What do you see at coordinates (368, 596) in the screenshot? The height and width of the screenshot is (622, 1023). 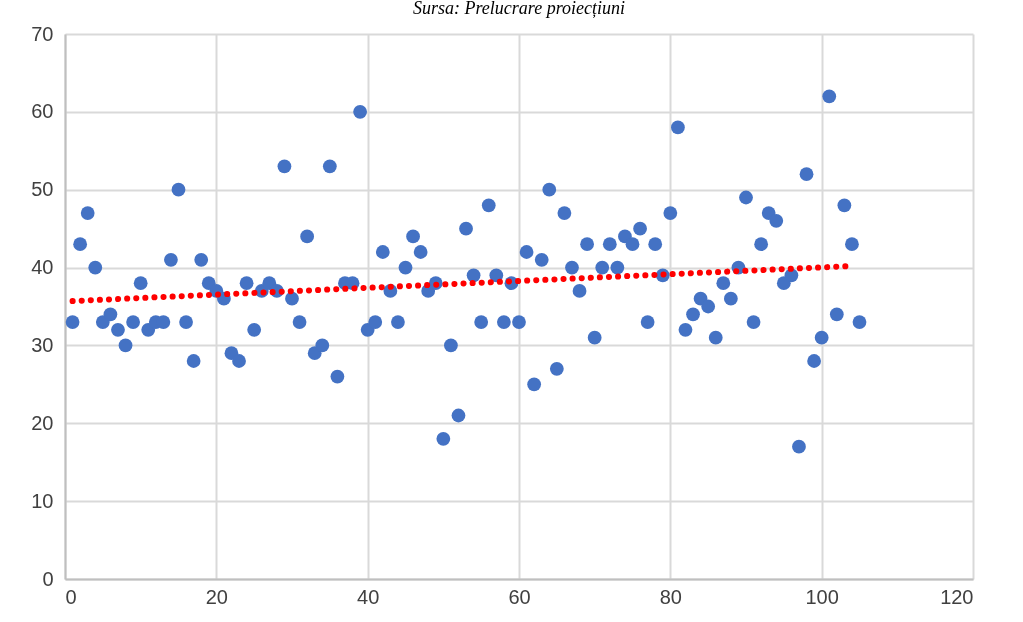 I see `x-tick-label: 40` at bounding box center [368, 596].